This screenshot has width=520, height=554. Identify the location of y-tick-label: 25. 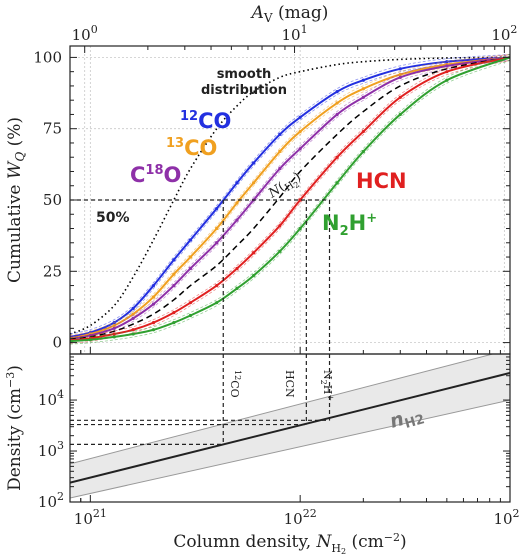
(52, 271).